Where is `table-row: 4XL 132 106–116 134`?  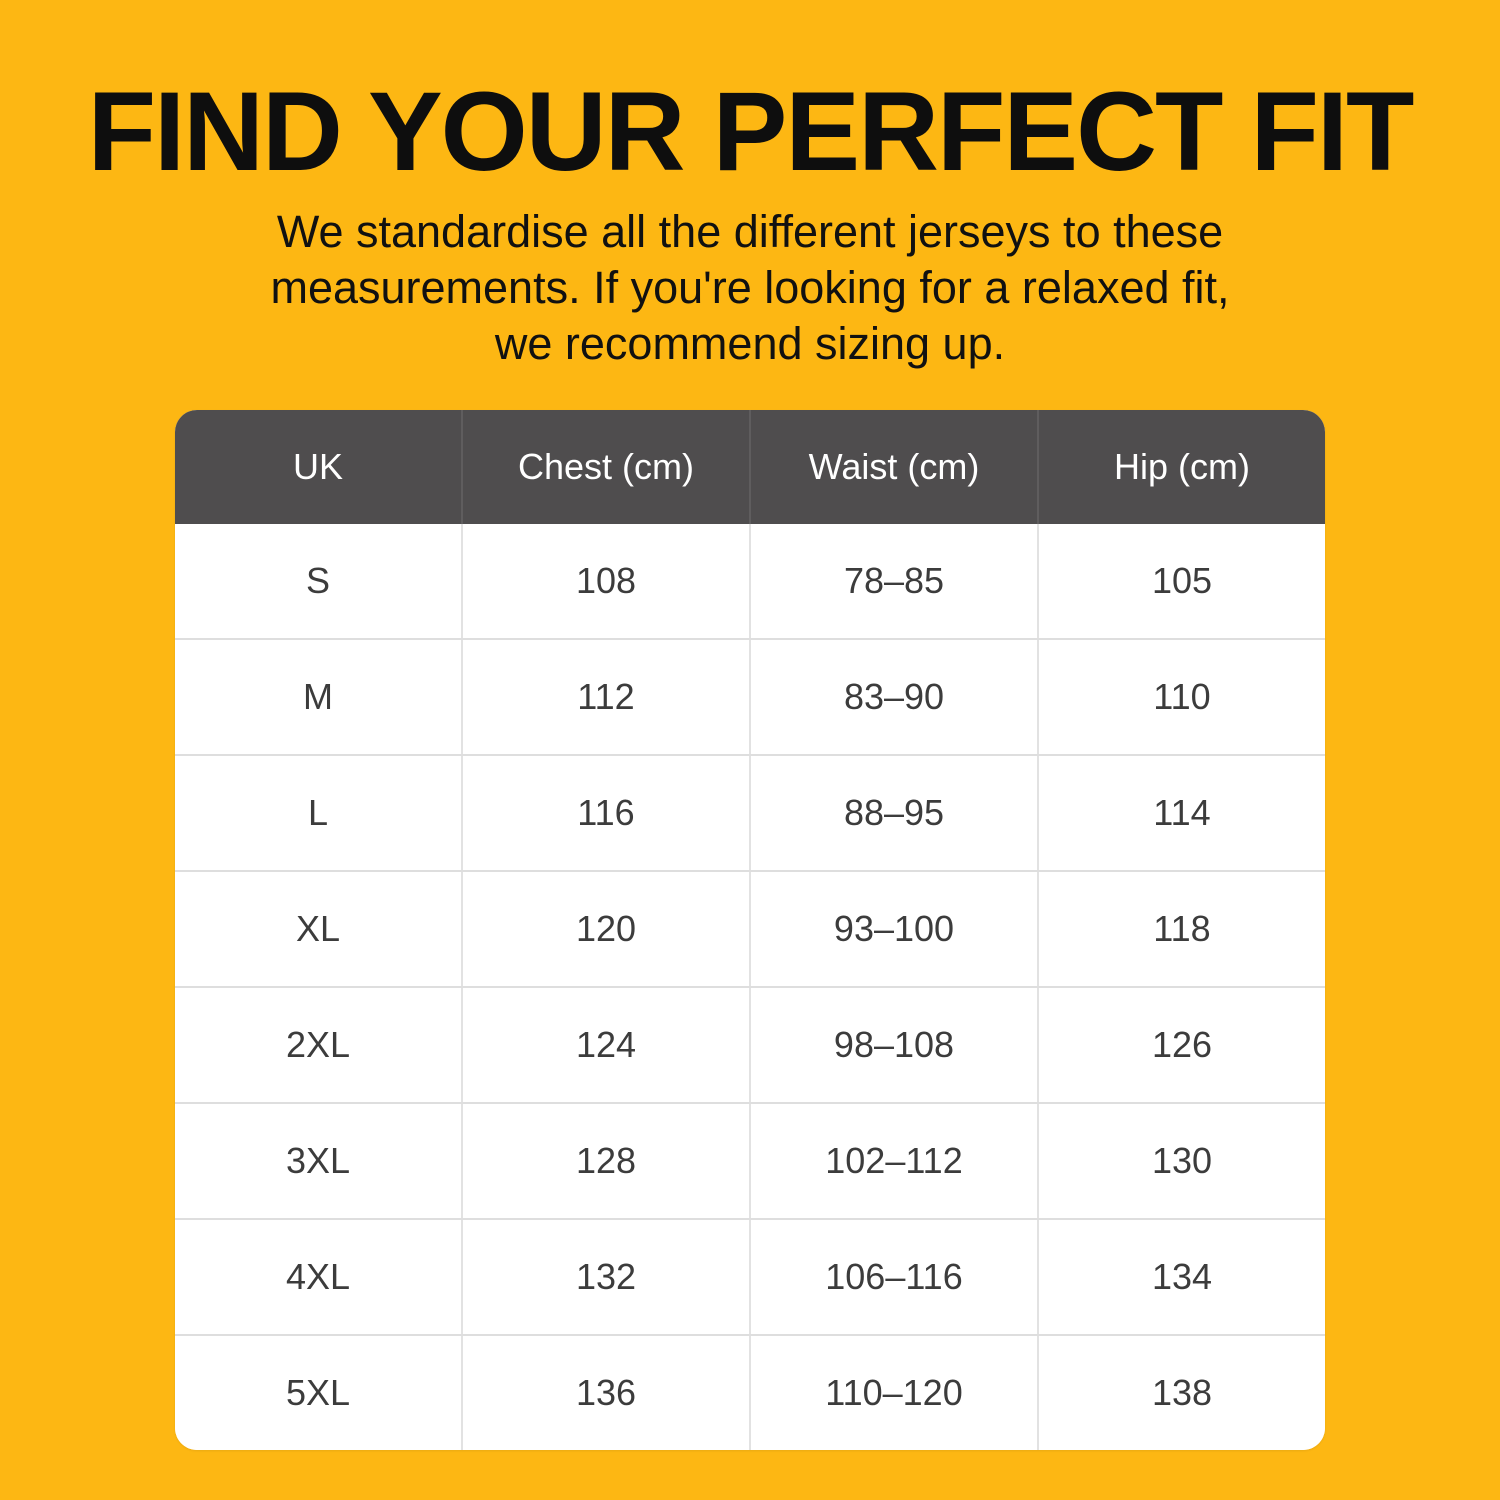 table-row: 4XL 132 106–116 134 is located at coordinates (750, 1276).